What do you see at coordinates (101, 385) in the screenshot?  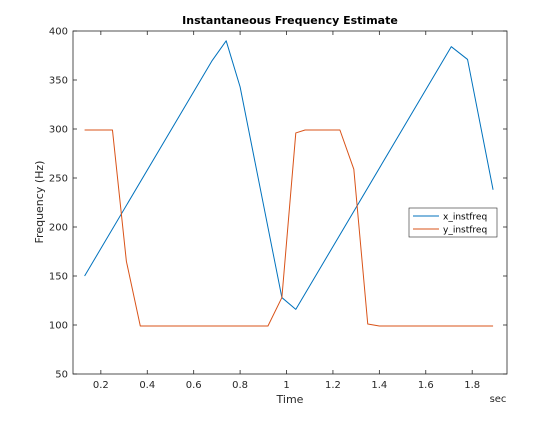 I see `x-tick-label: 0.2` at bounding box center [101, 385].